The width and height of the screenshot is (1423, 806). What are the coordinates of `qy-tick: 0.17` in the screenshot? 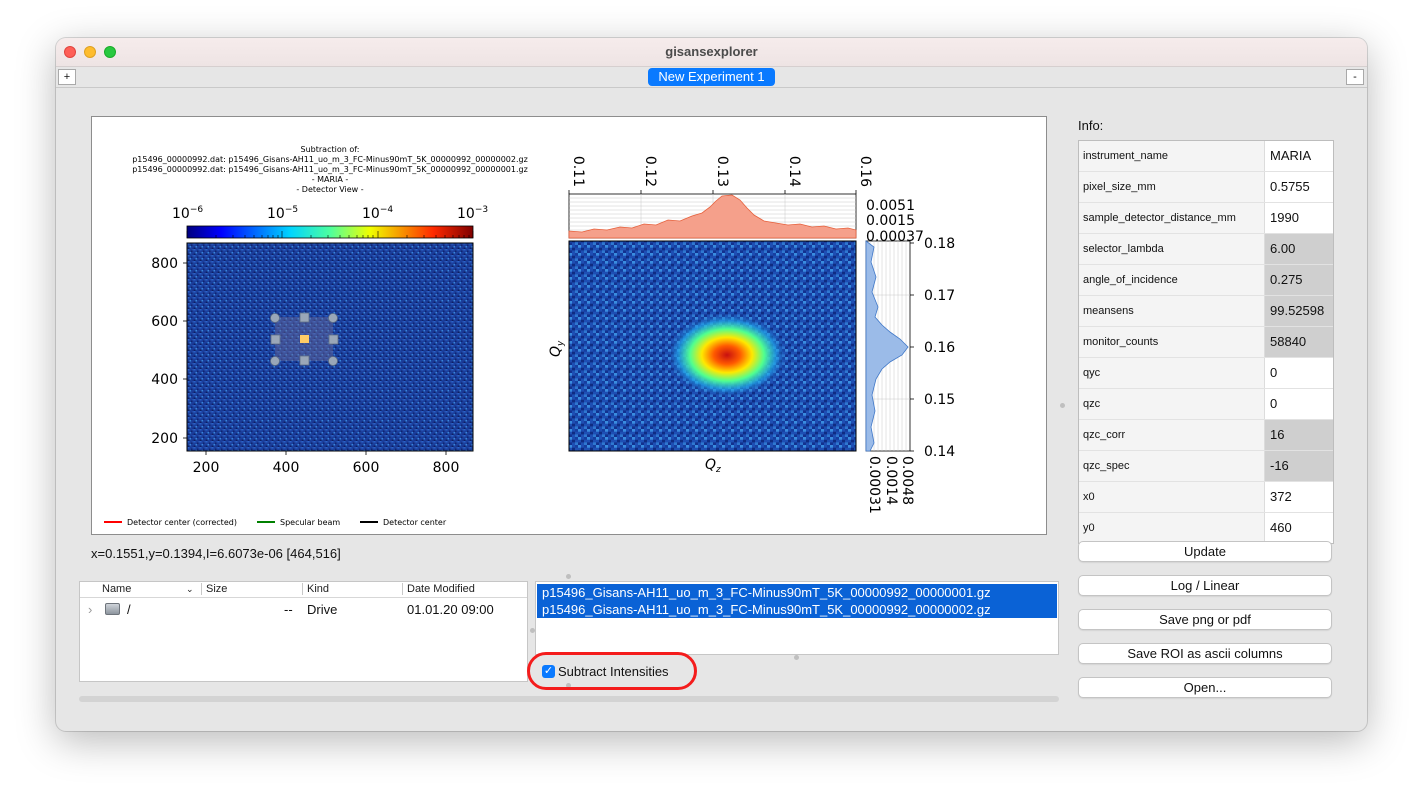 It's located at (939, 296).